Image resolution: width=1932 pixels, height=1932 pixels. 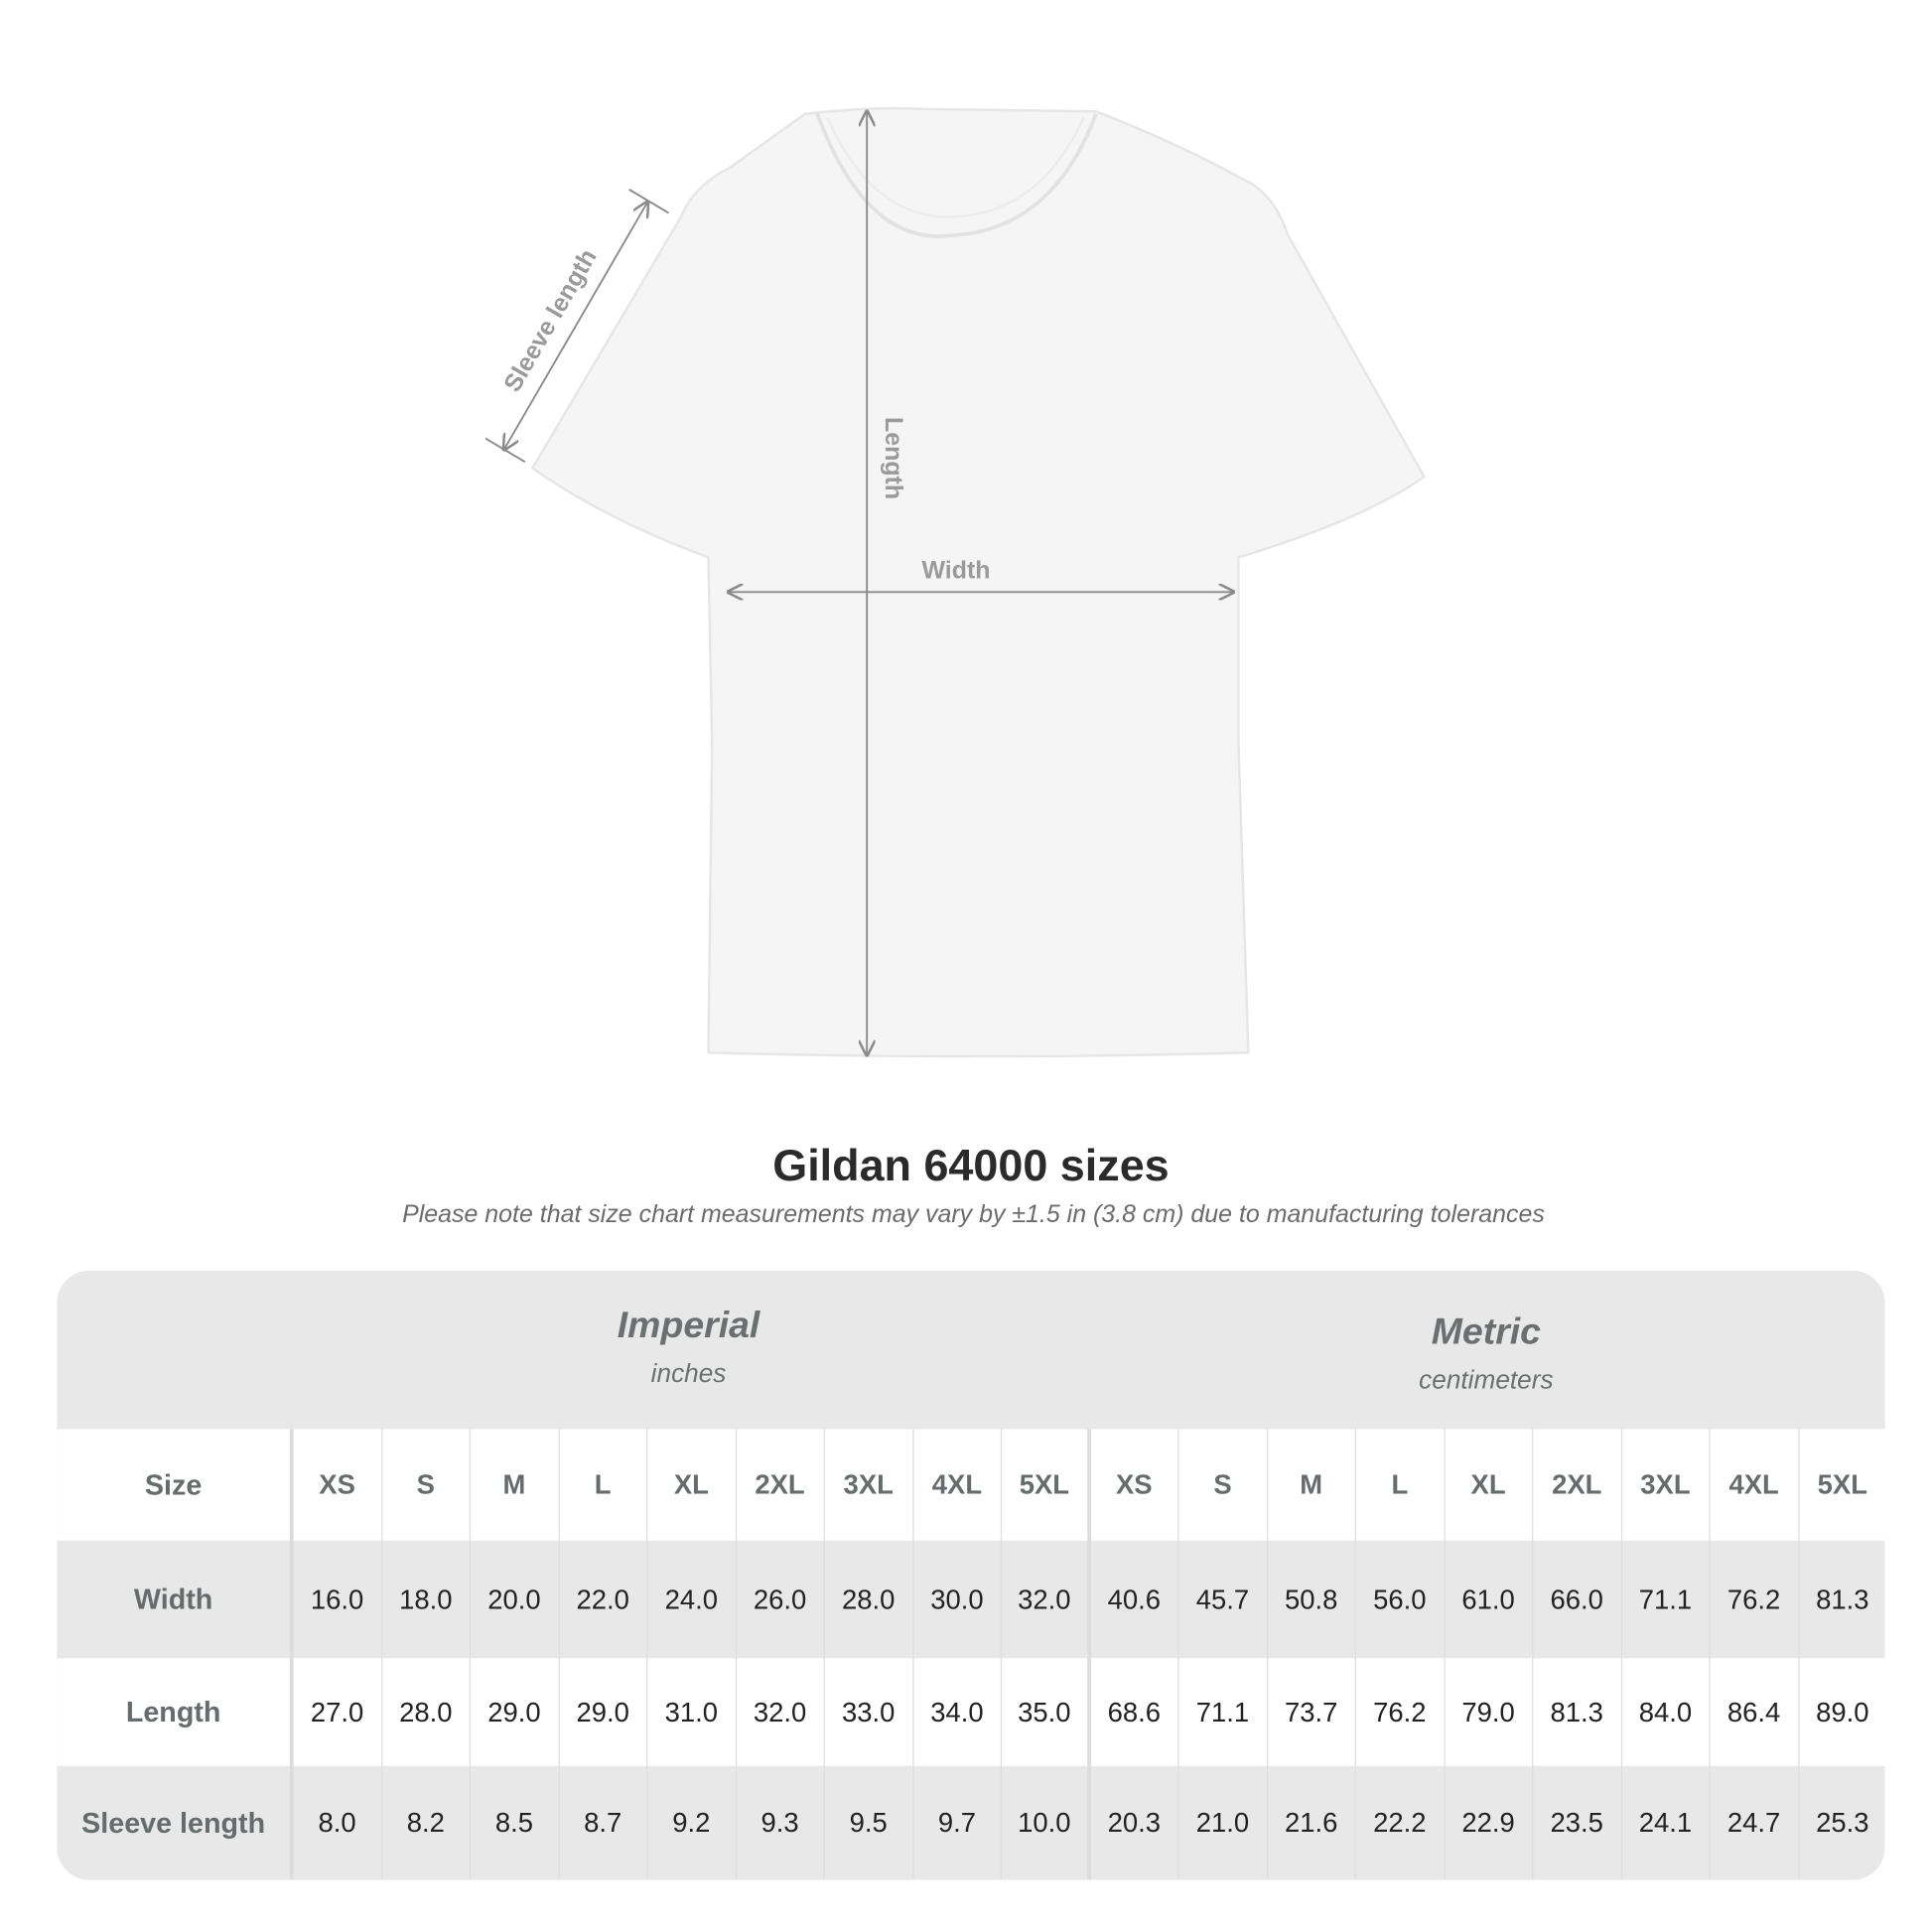 What do you see at coordinates (958, 1823) in the screenshot?
I see `table-cell: 9.7` at bounding box center [958, 1823].